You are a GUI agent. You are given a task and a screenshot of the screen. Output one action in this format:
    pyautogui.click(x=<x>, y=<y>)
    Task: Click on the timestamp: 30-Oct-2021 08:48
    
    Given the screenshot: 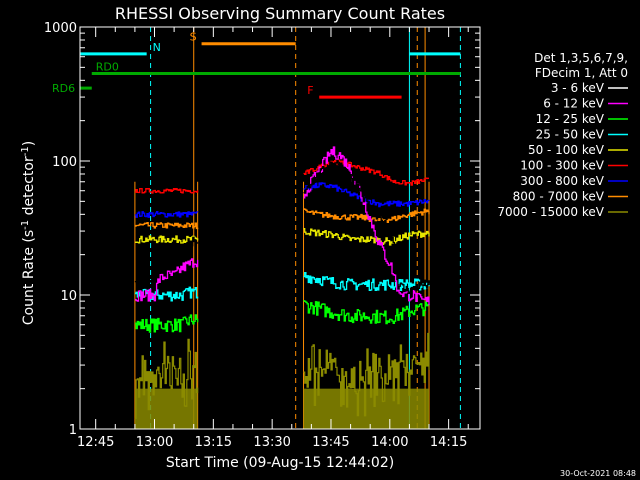 What is the action you would take?
    pyautogui.click(x=598, y=473)
    